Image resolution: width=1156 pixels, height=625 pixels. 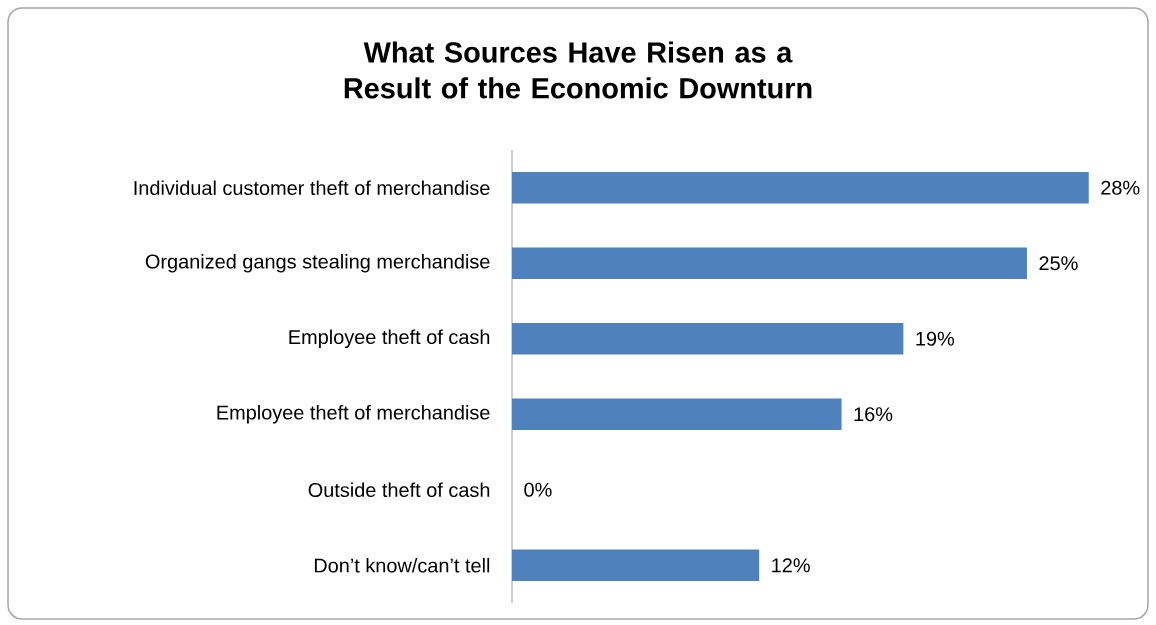 I want to click on y-tick-label: Outside theft of cash, so click(x=399, y=490).